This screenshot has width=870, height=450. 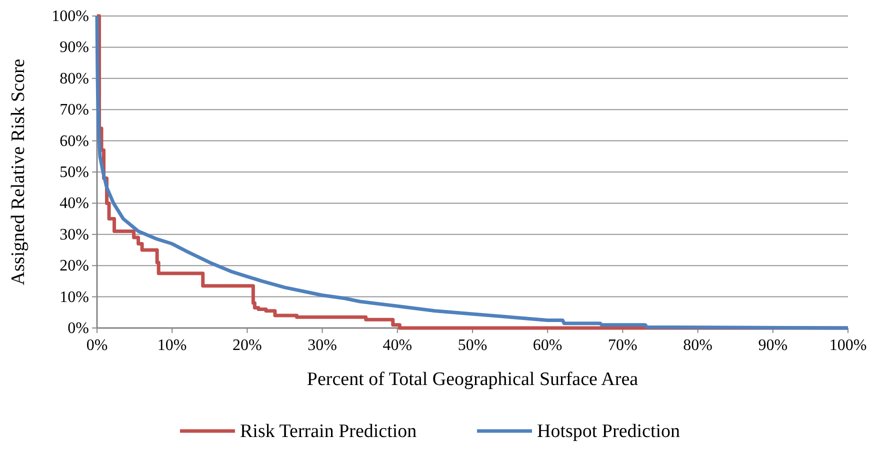 I want to click on x-tick-label: 60%, so click(x=547, y=345).